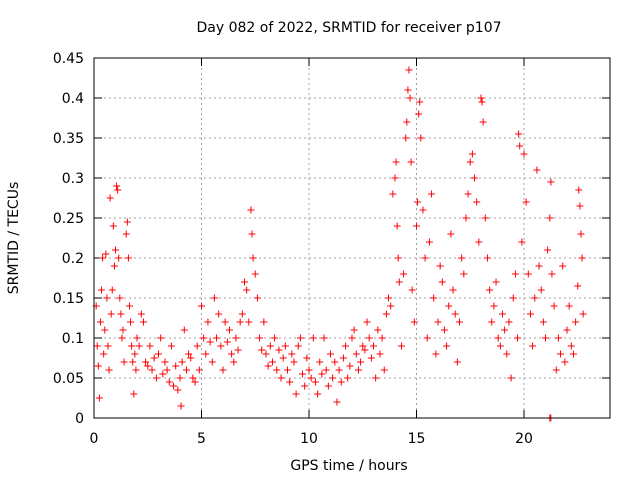 This screenshot has width=640, height=480. I want to click on y-tick-label: 0.05, so click(68, 379).